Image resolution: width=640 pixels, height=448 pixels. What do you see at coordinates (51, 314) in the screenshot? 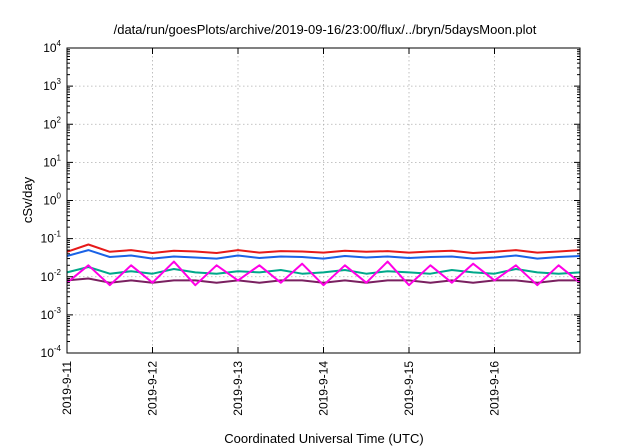
I see `y-tick-label: 10⁻³` at bounding box center [51, 314].